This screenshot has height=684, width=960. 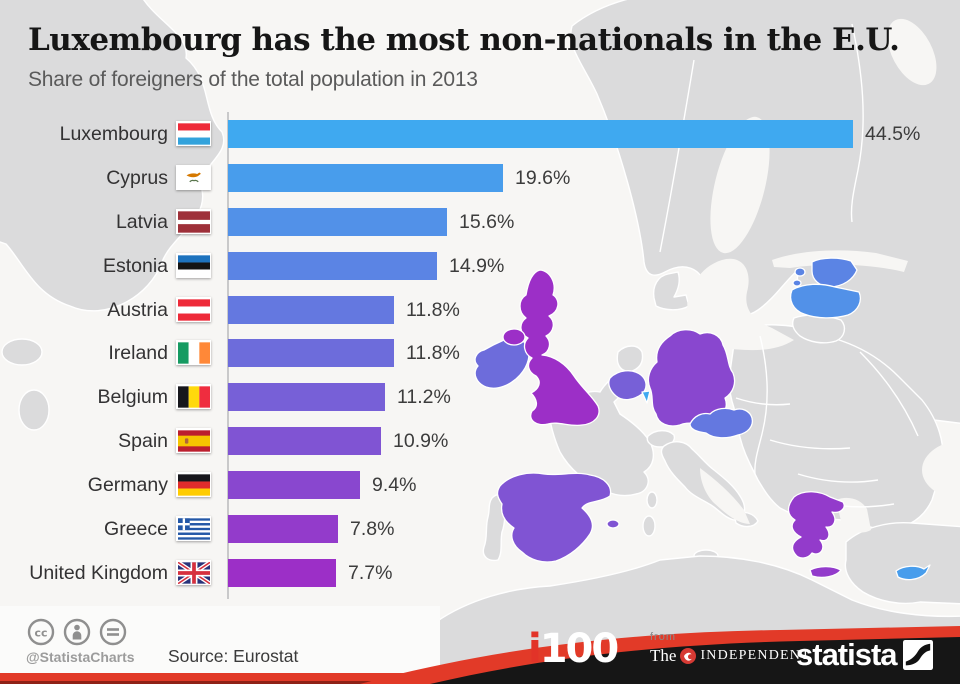 I want to click on country-label: Austria, so click(x=137, y=310).